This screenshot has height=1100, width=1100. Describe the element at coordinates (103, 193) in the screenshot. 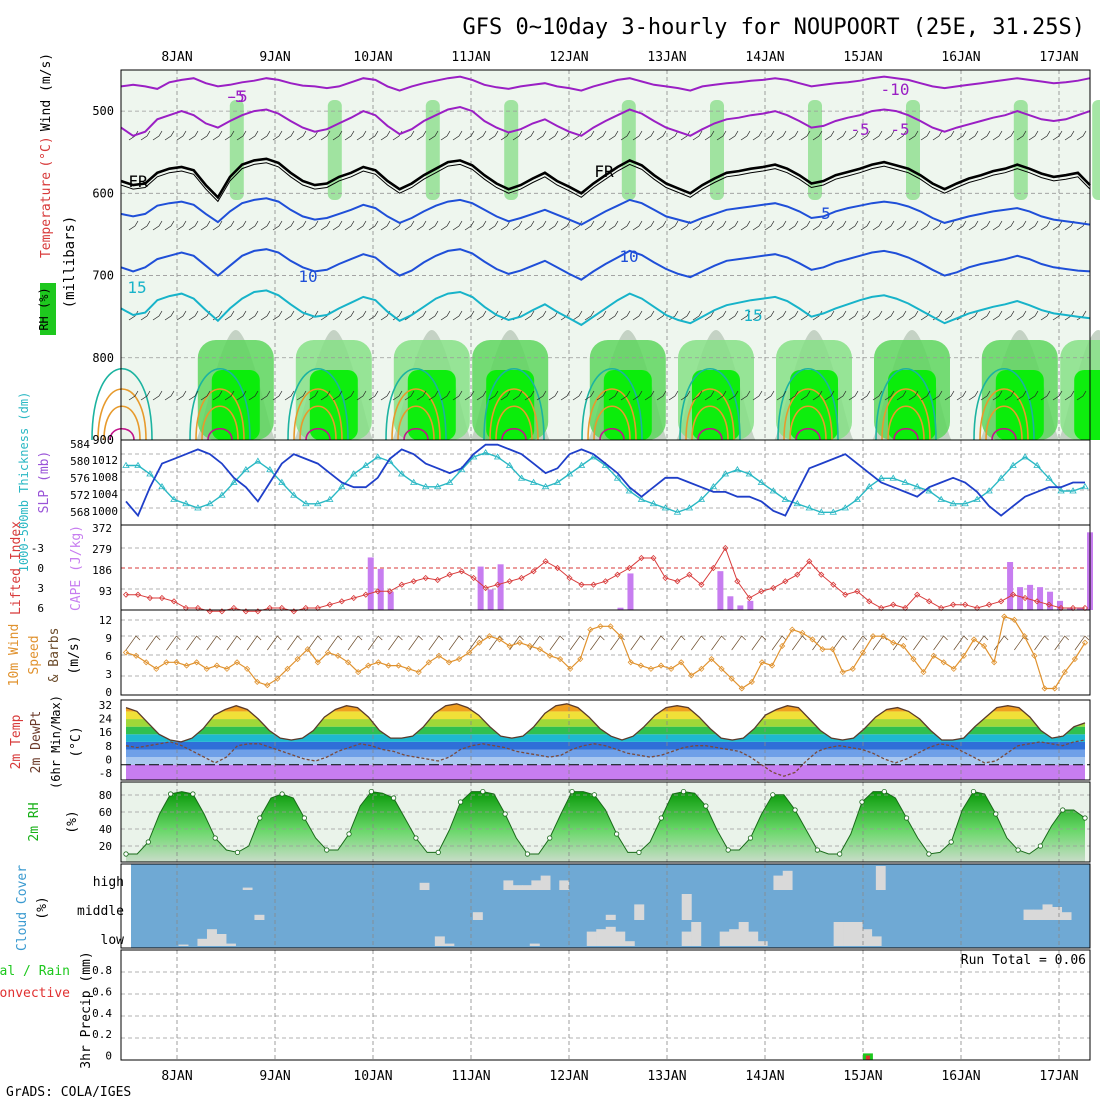

I see `pressure-tick: 600` at that location.